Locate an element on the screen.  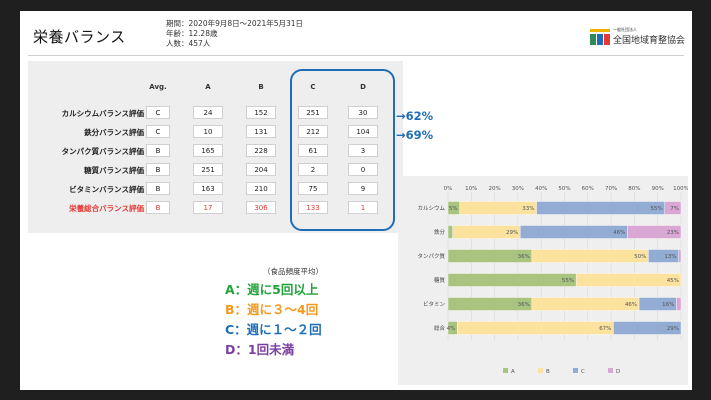
header-divider is located at coordinates (356, 55).